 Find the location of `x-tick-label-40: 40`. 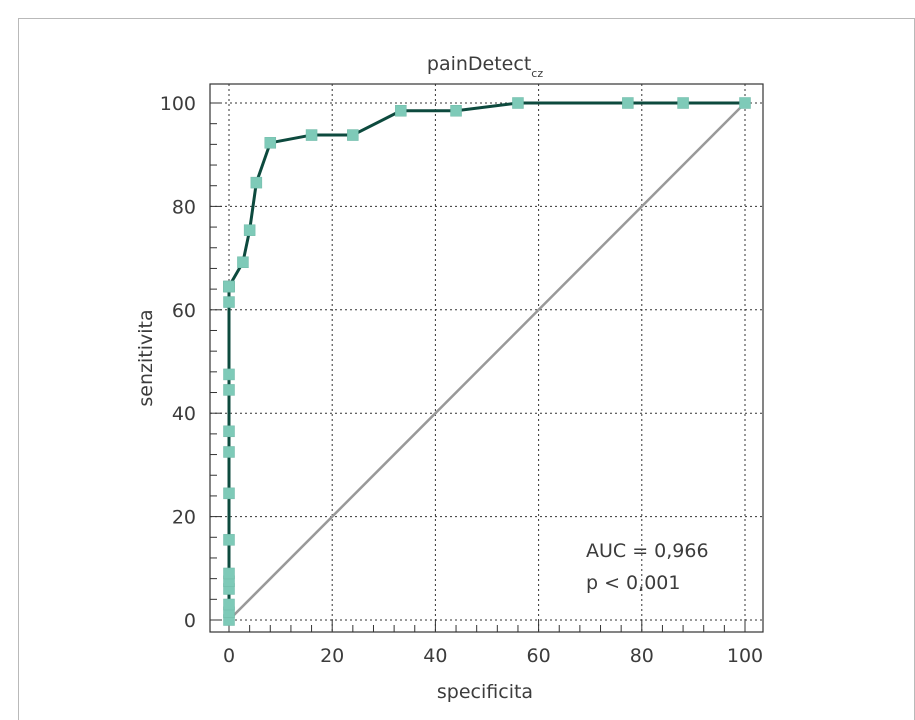

x-tick-label-40: 40 is located at coordinates (435, 656).